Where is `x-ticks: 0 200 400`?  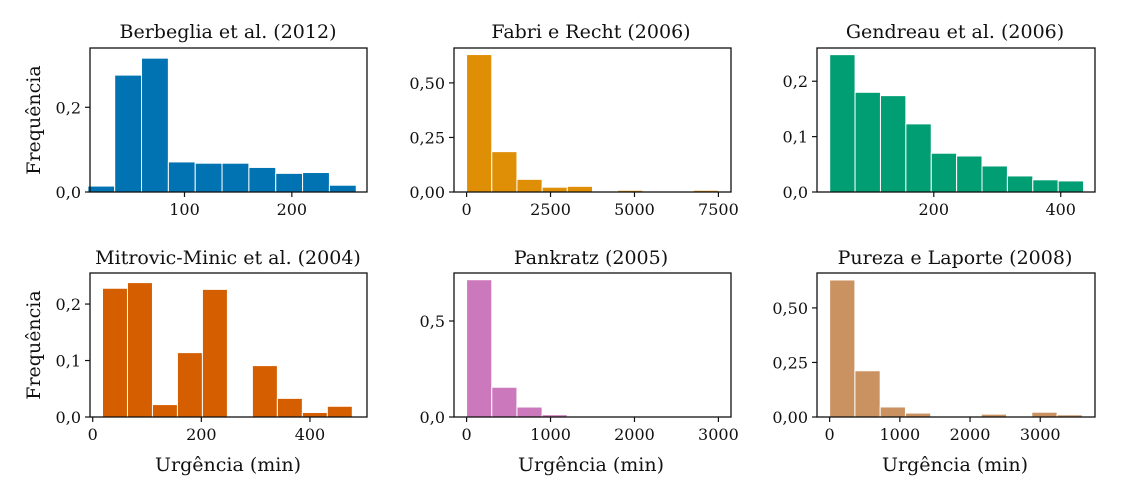
x-ticks: 0 200 400 is located at coordinates (207, 430).